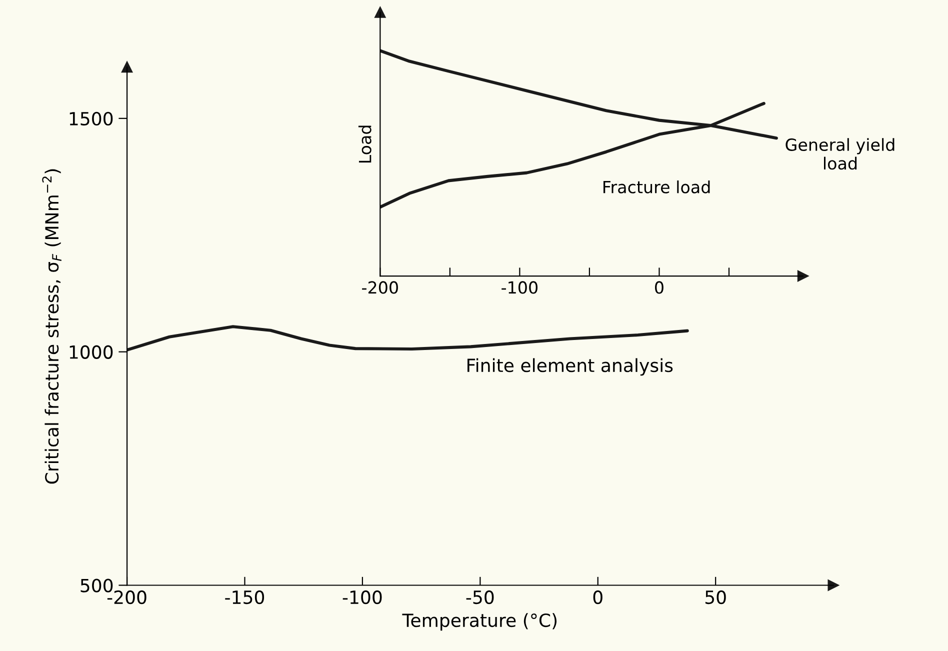 This screenshot has height=651, width=948. Describe the element at coordinates (479, 622) in the screenshot. I see `x-axis-title: Temperature (°C)` at that location.